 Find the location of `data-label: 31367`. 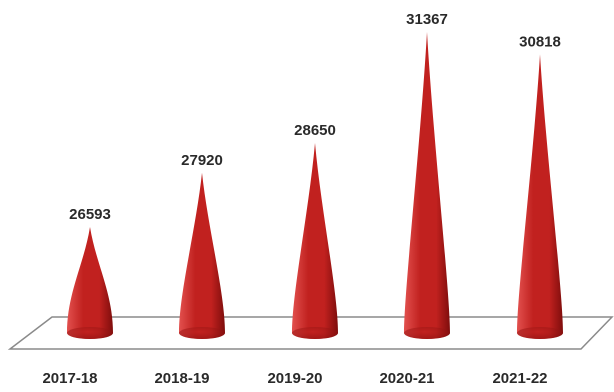

data-label: 31367 is located at coordinates (427, 19).